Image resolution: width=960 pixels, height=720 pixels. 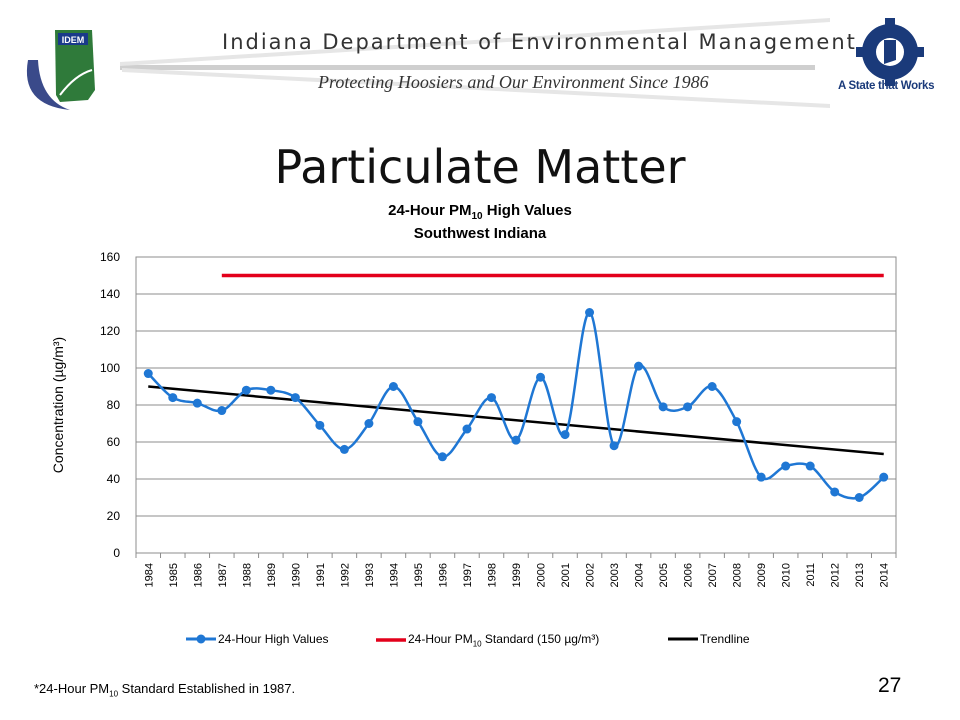 I want to click on x-tick-label: 2006, so click(x=689, y=575).